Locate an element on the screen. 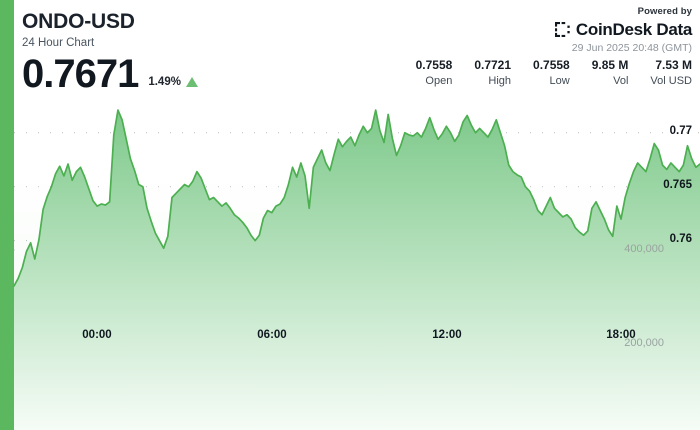 Image resolution: width=700 pixels, height=430 pixels. stat-value: 0.7721 is located at coordinates (493, 65).